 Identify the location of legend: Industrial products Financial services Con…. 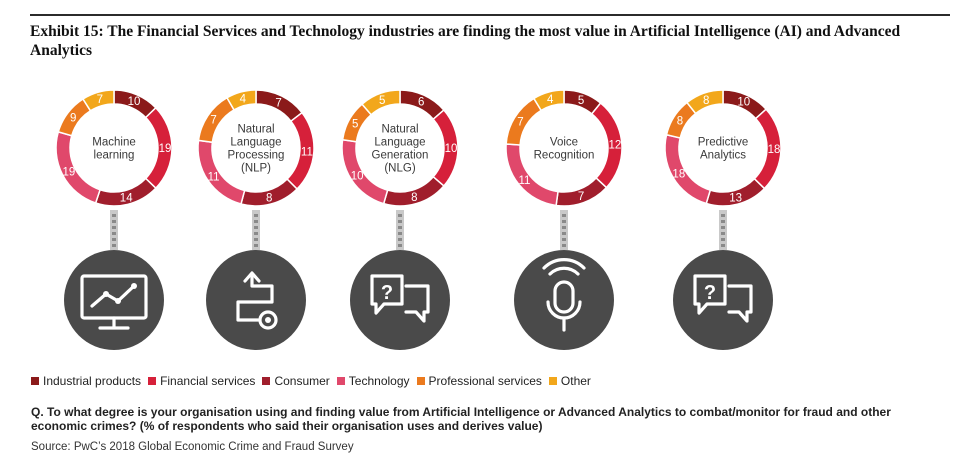
(314, 381).